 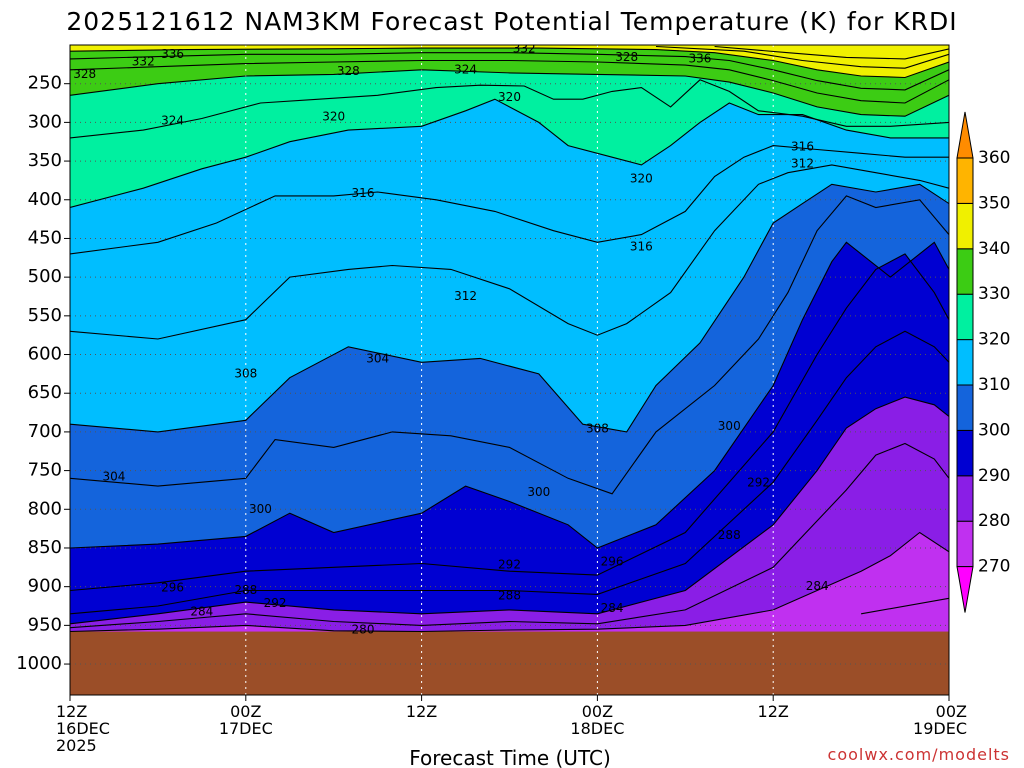 I want to click on x-tick-label-36-1: 18DEC, so click(x=597, y=728).